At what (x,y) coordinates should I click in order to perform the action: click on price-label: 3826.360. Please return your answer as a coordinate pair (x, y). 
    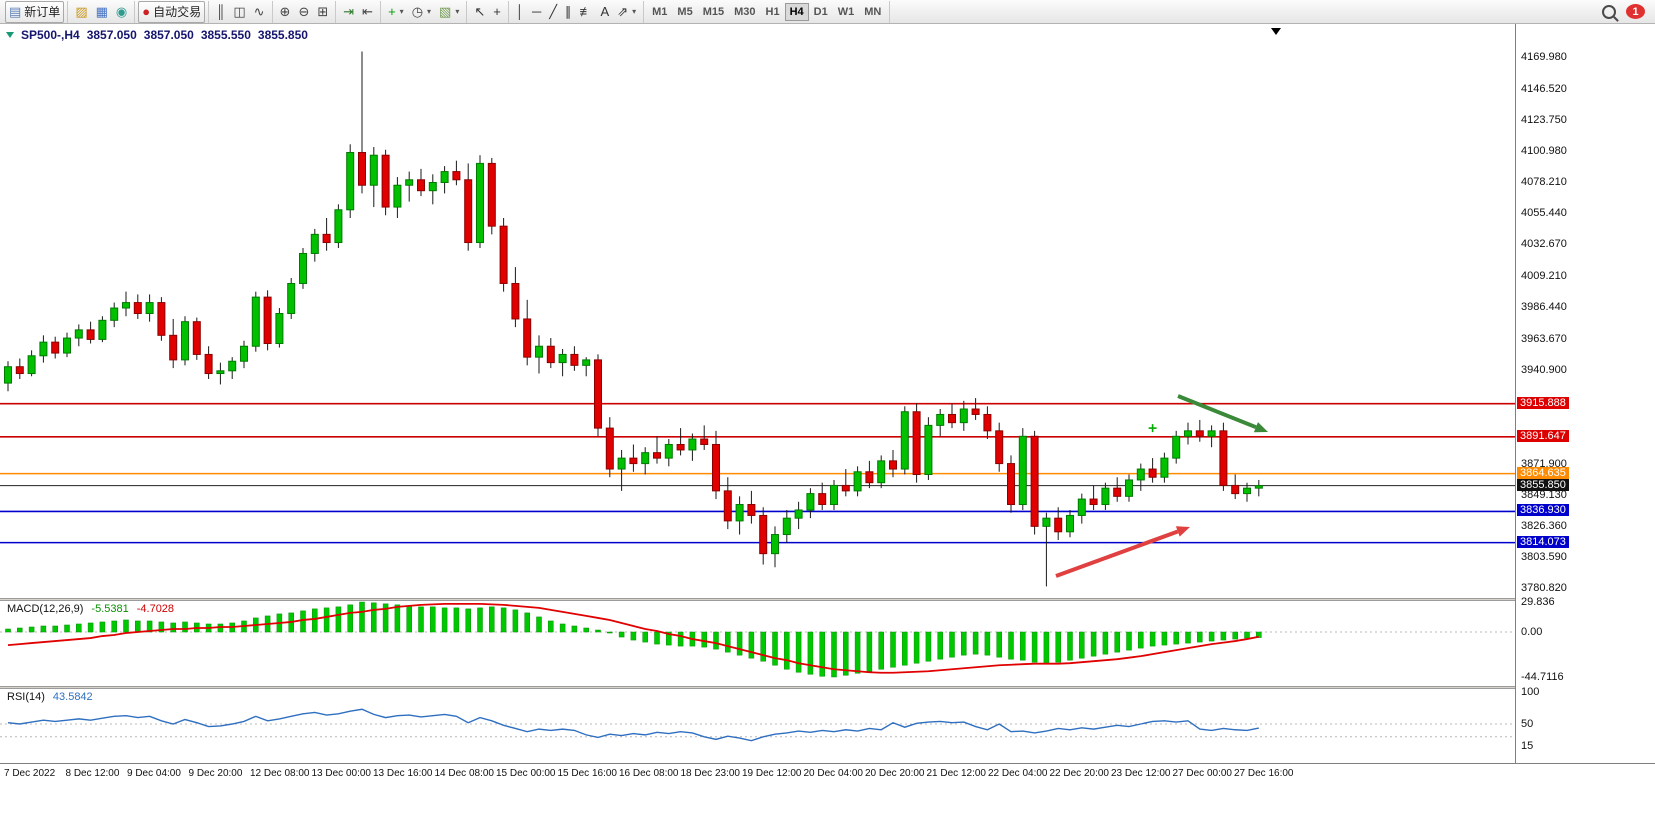
    Looking at the image, I should click on (1544, 525).